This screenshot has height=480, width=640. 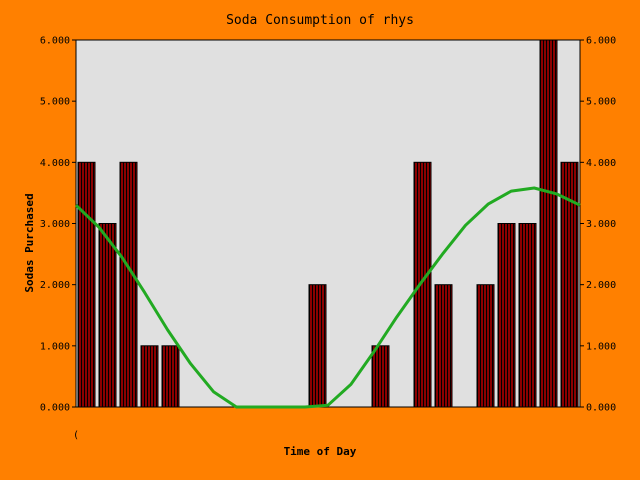 What do you see at coordinates (320, 451) in the screenshot?
I see `x-axis-label: Time of Day` at bounding box center [320, 451].